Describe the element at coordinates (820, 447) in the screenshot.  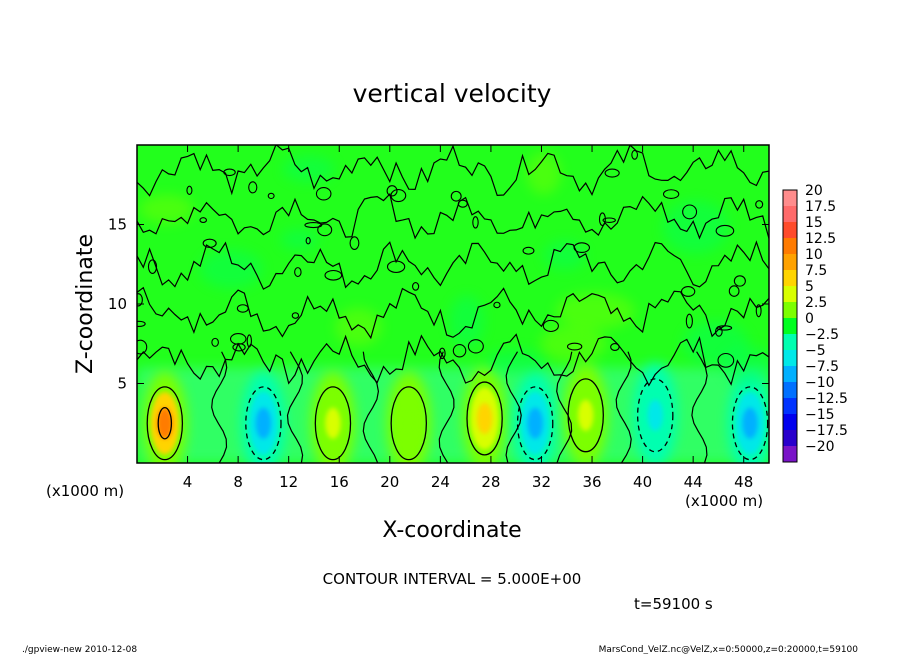
I see `colorbar-label: −20` at that location.